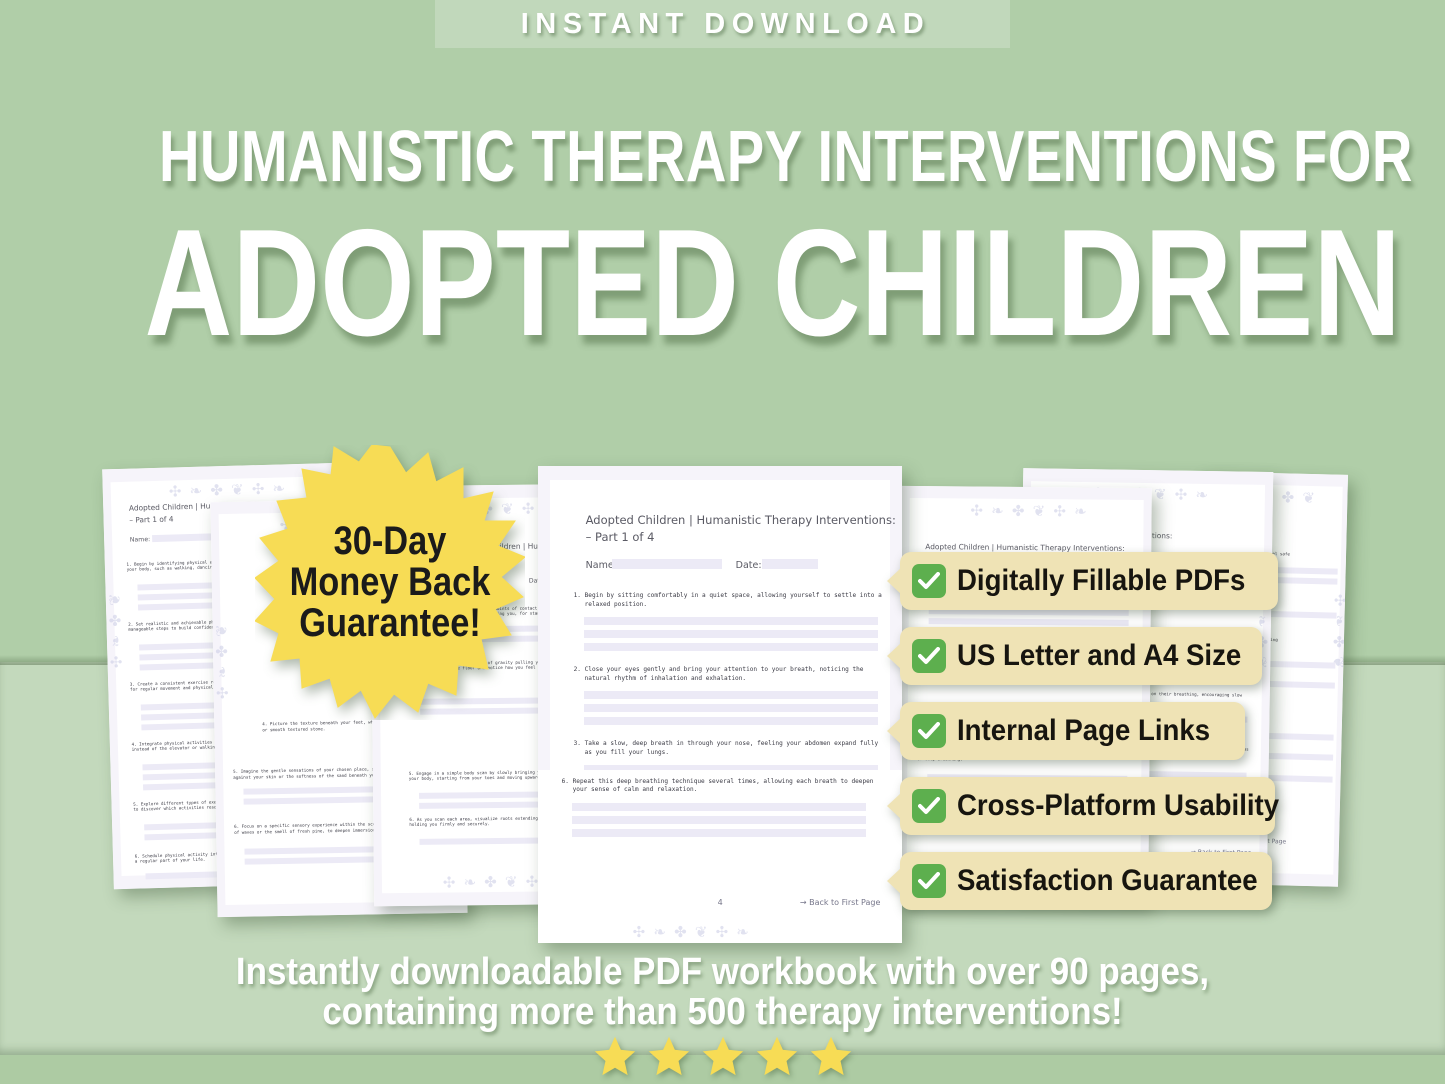  Describe the element at coordinates (773, 283) in the screenshot. I see `page-title: ADOPTED CHILDREN` at that location.